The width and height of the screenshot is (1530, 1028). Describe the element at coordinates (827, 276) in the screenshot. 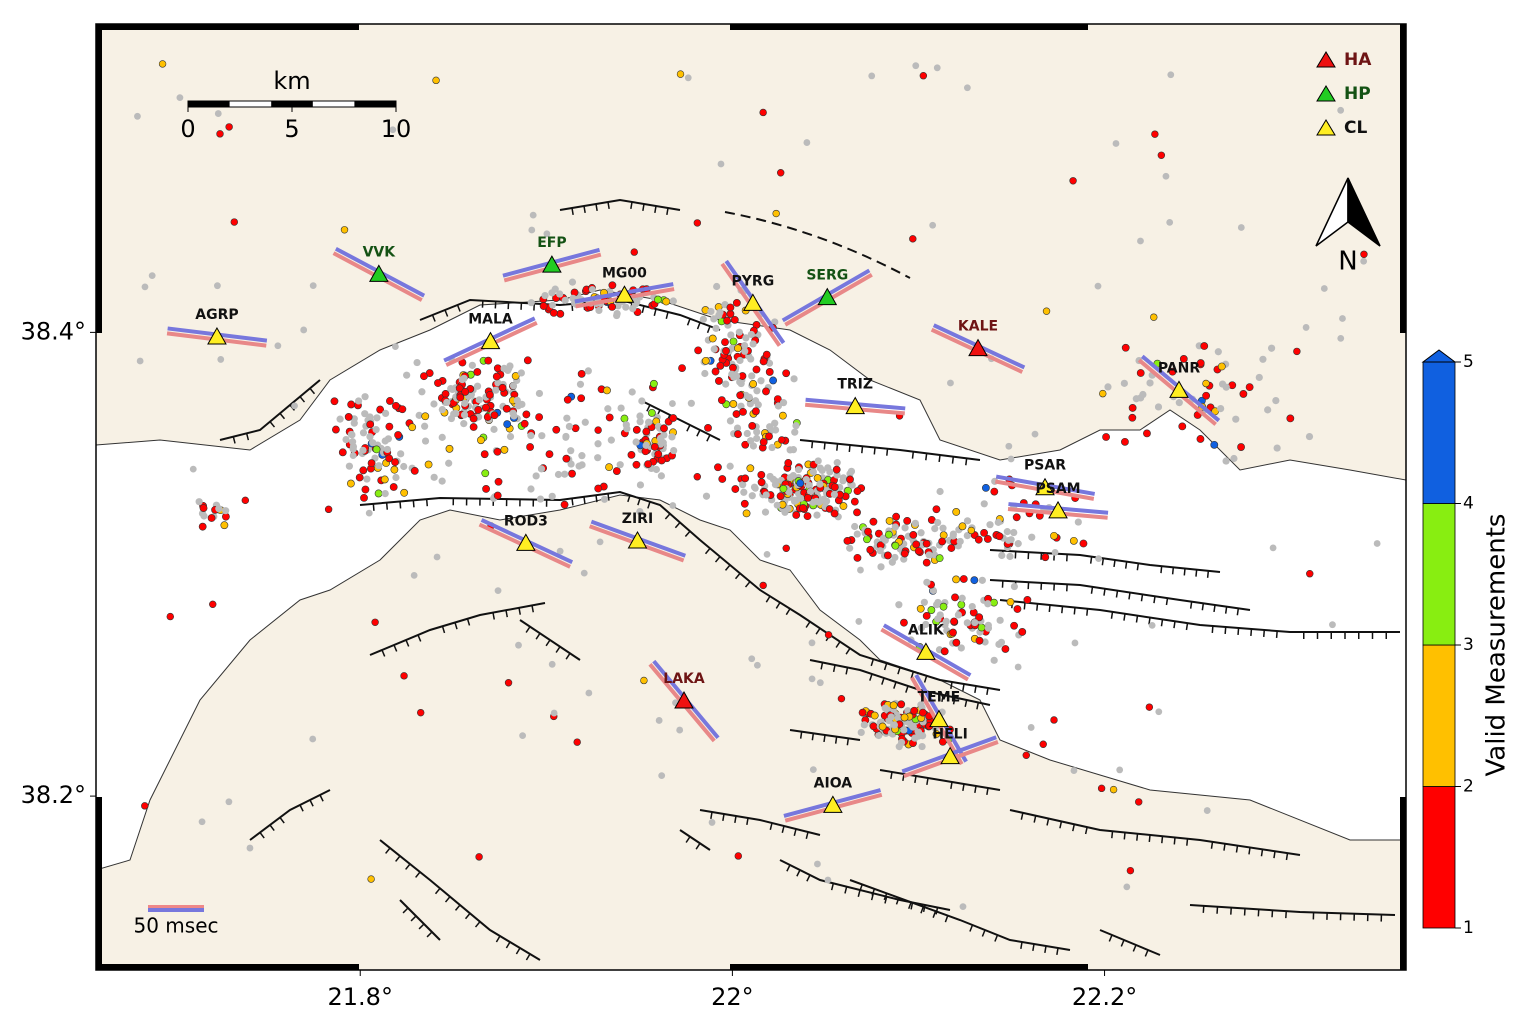

I see `station-label: SERG` at that location.